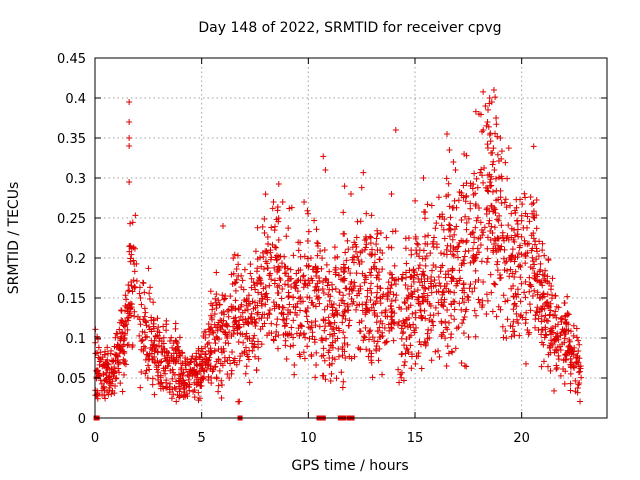 The width and height of the screenshot is (640, 480). What do you see at coordinates (75, 99) in the screenshot?
I see `y-tick-label: 0.4` at bounding box center [75, 99].